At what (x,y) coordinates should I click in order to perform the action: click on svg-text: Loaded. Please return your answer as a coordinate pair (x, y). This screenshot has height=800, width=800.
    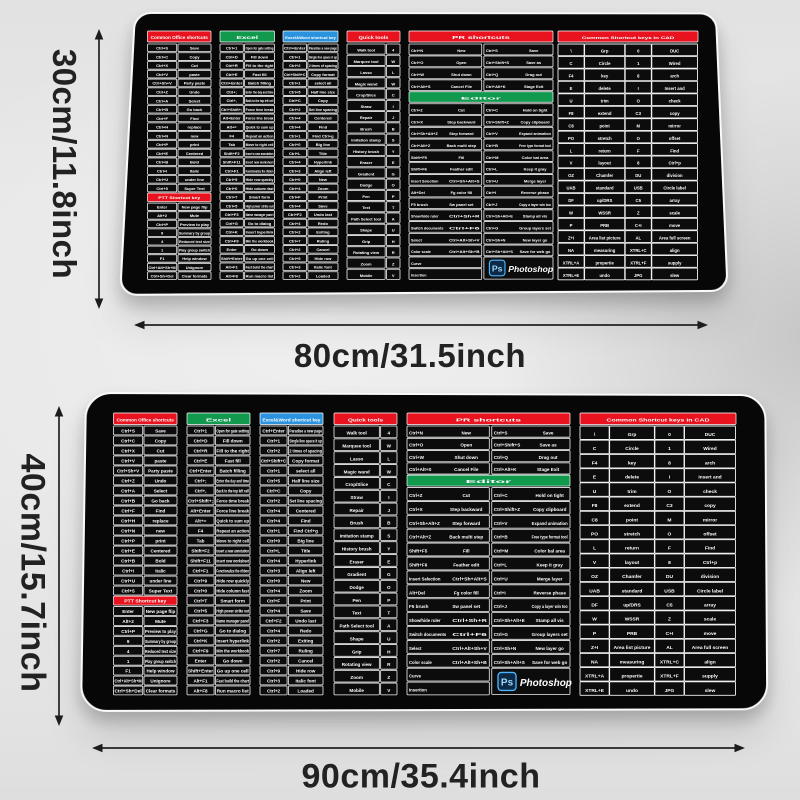
    Looking at the image, I should click on (323, 275).